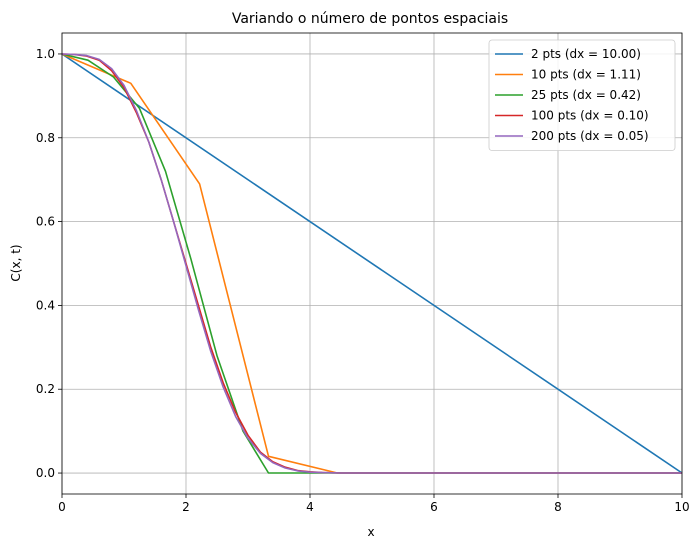 This screenshot has height=548, width=700. What do you see at coordinates (370, 532) in the screenshot?
I see `x-axis-label: x` at bounding box center [370, 532].